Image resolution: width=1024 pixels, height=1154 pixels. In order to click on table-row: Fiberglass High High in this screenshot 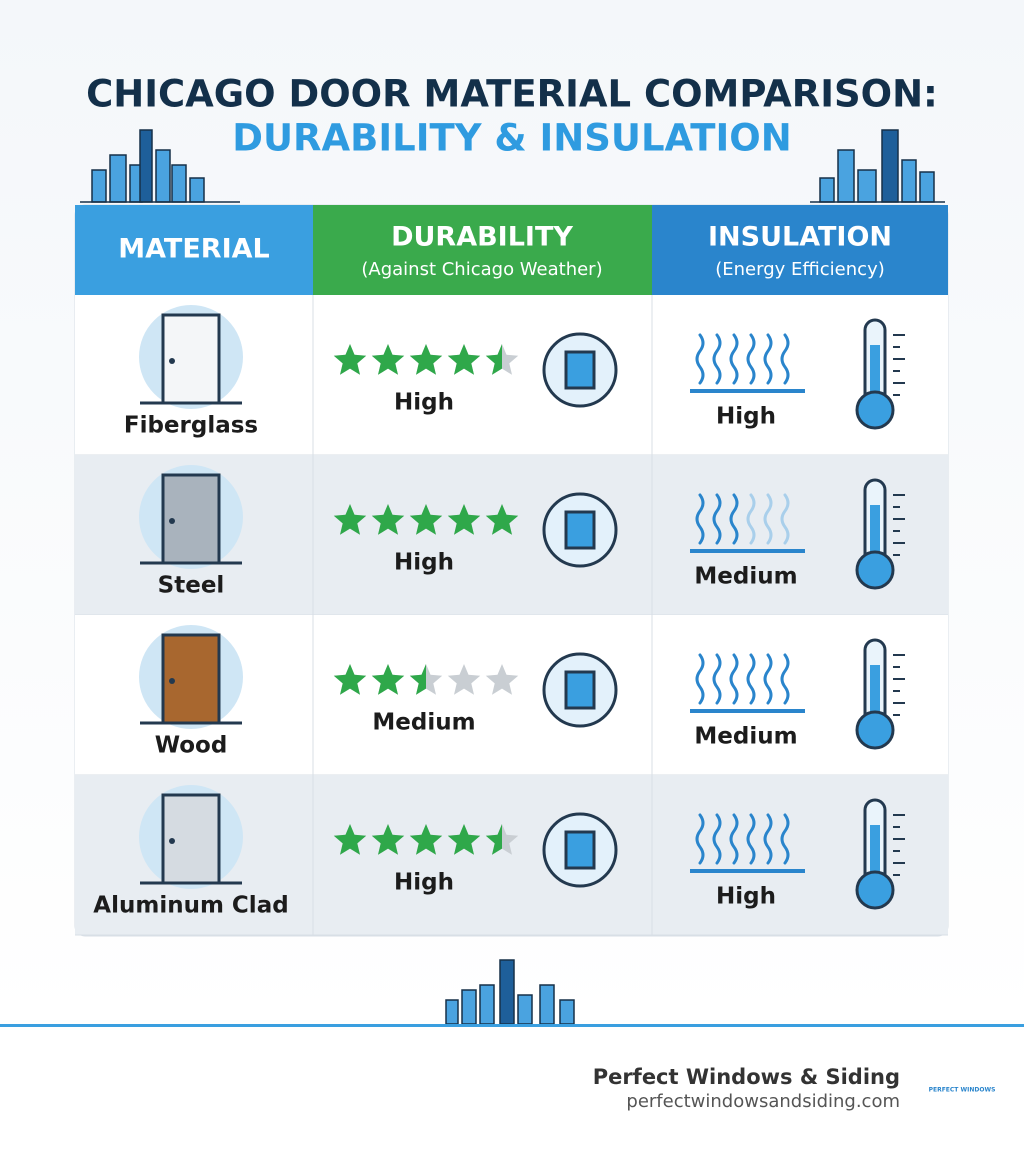, I will do `click(511, 375)`.